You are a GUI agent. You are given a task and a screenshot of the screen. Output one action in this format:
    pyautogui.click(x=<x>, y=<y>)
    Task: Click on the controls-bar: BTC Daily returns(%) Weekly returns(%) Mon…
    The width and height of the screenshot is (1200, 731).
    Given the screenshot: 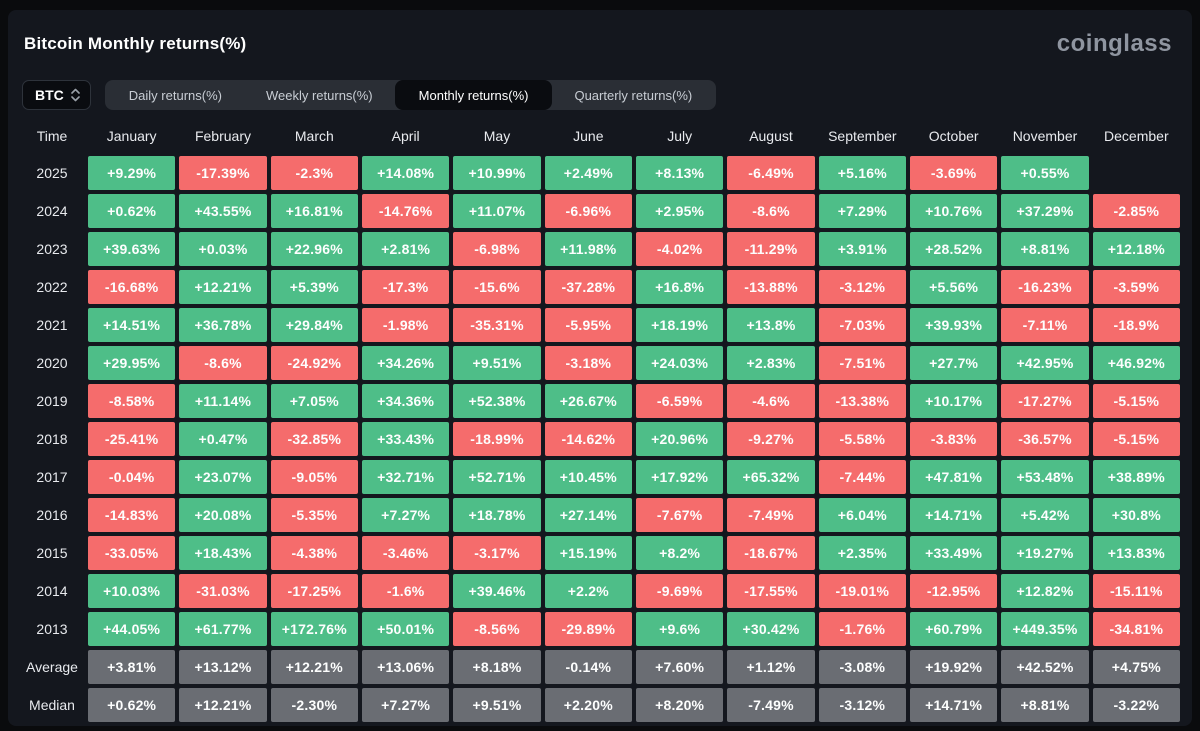 What is the action you would take?
    pyautogui.click(x=599, y=95)
    